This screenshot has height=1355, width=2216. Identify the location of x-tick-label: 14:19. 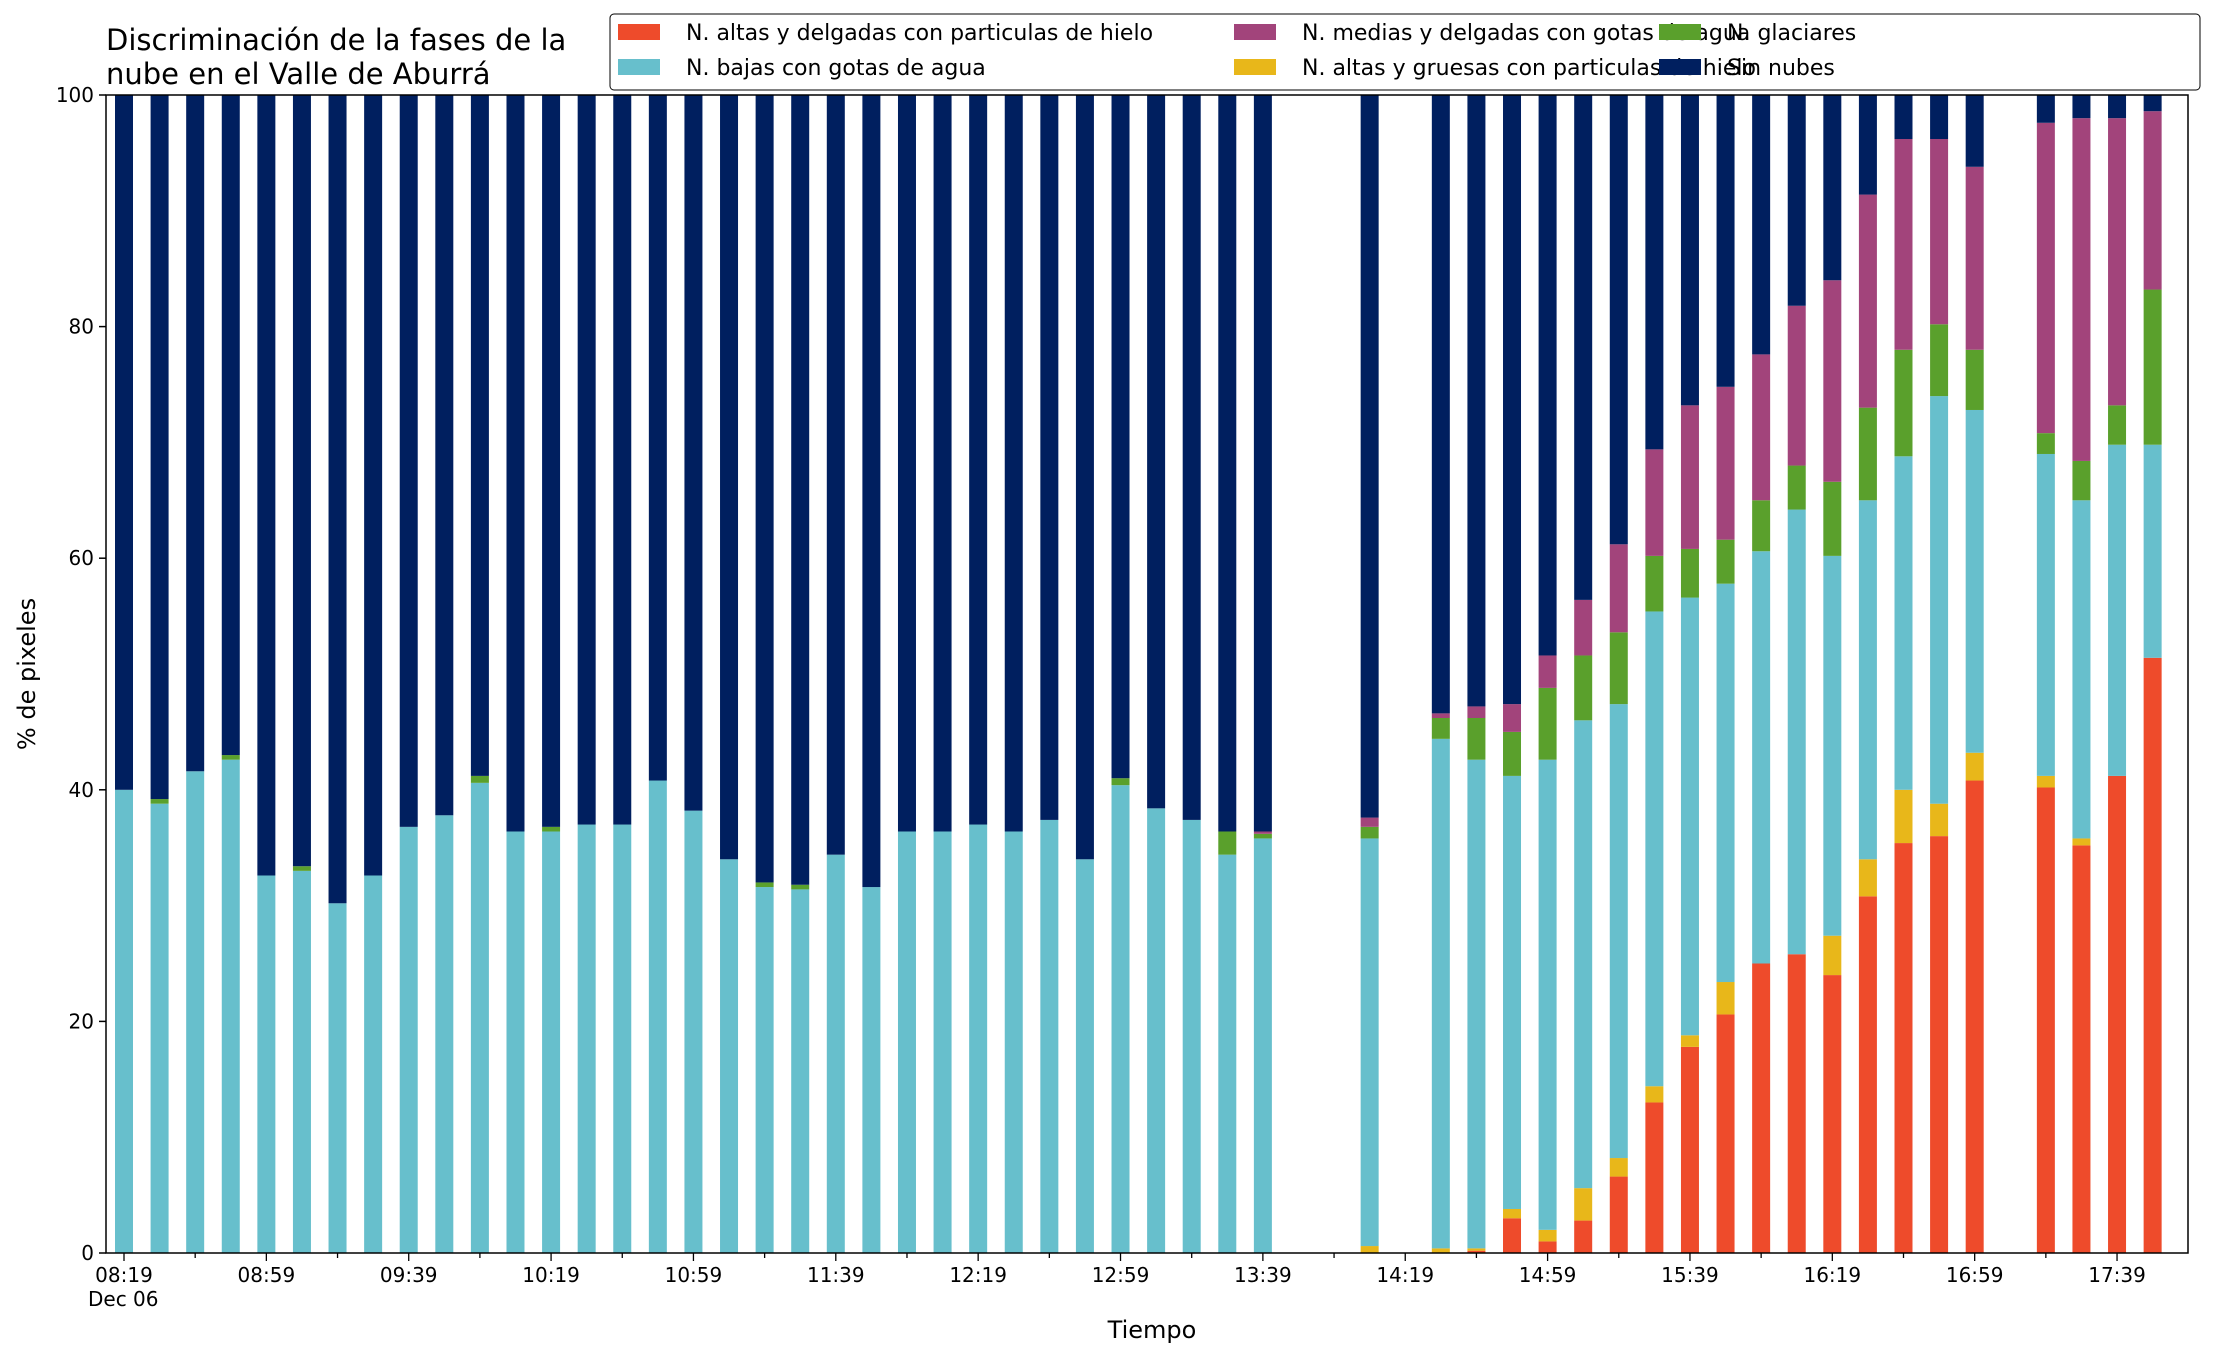
(1405, 1275).